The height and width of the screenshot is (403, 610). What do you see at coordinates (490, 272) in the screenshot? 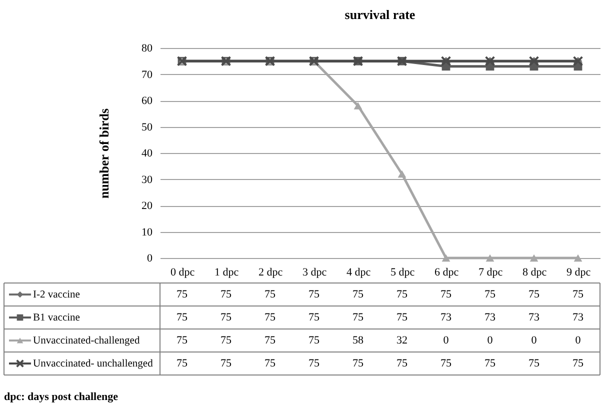
I see `x-tick-label: 7 dpc` at bounding box center [490, 272].